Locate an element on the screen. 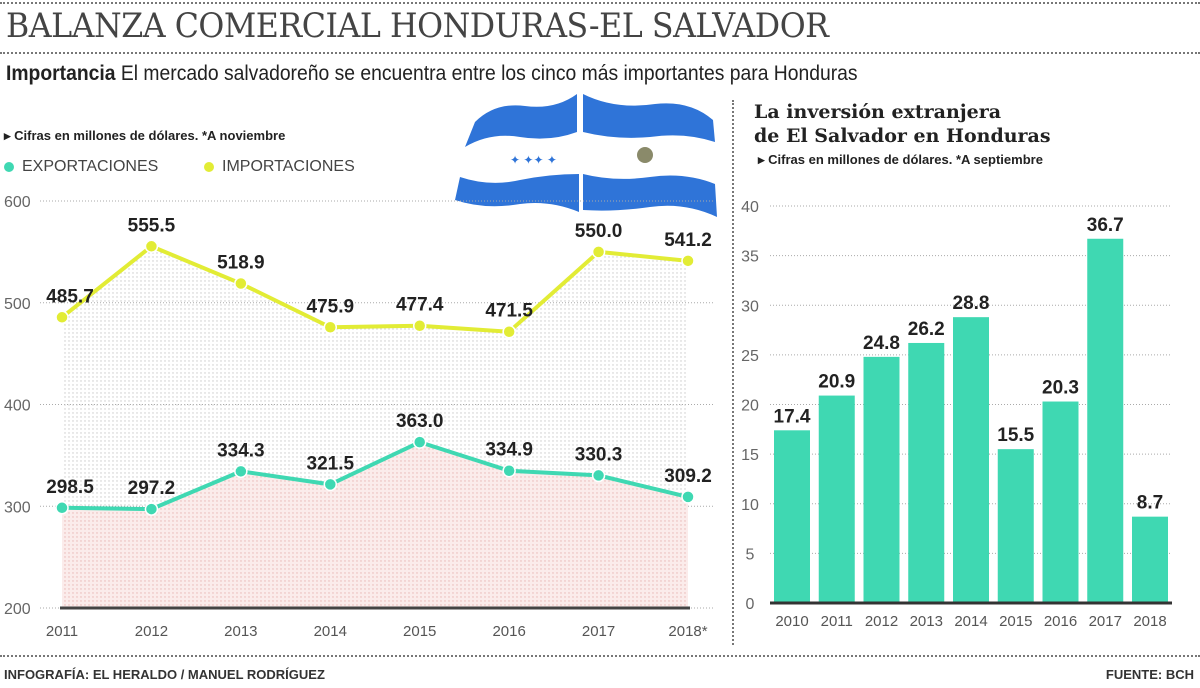 The height and width of the screenshot is (688, 1200). bar-data-label: 28.8 is located at coordinates (971, 303).